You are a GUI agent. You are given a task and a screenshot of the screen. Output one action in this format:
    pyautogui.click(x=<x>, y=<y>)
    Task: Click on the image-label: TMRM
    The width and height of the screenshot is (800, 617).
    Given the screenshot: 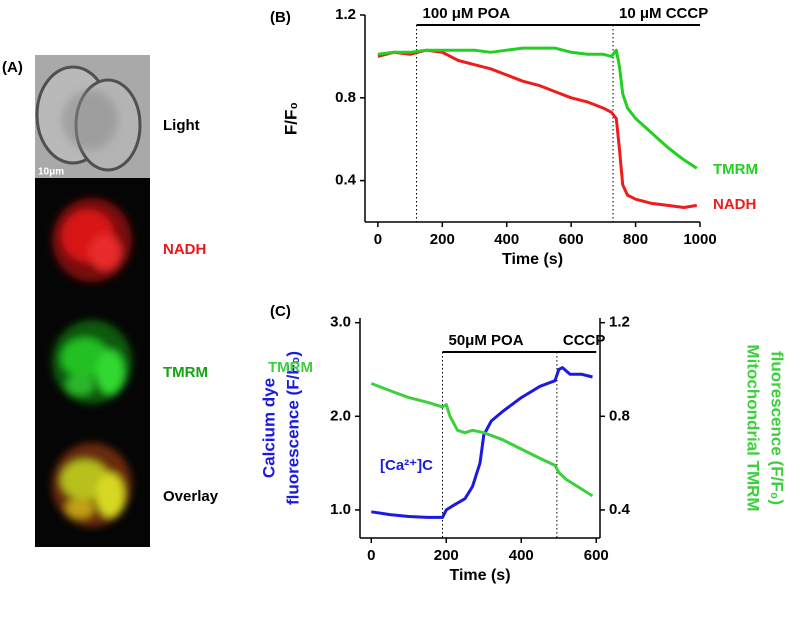 What is the action you would take?
    pyautogui.click(x=185, y=372)
    